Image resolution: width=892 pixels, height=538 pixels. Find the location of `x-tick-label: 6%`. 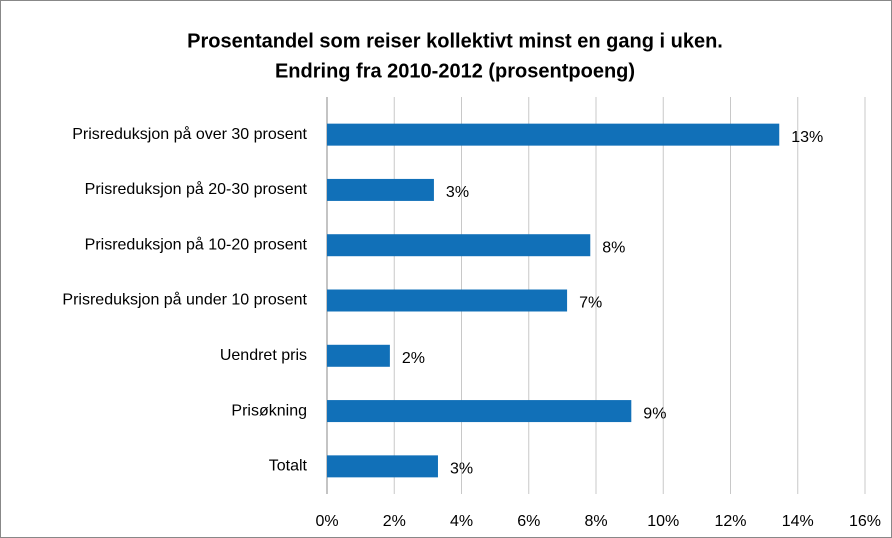

x-tick-label: 6% is located at coordinates (528, 521).